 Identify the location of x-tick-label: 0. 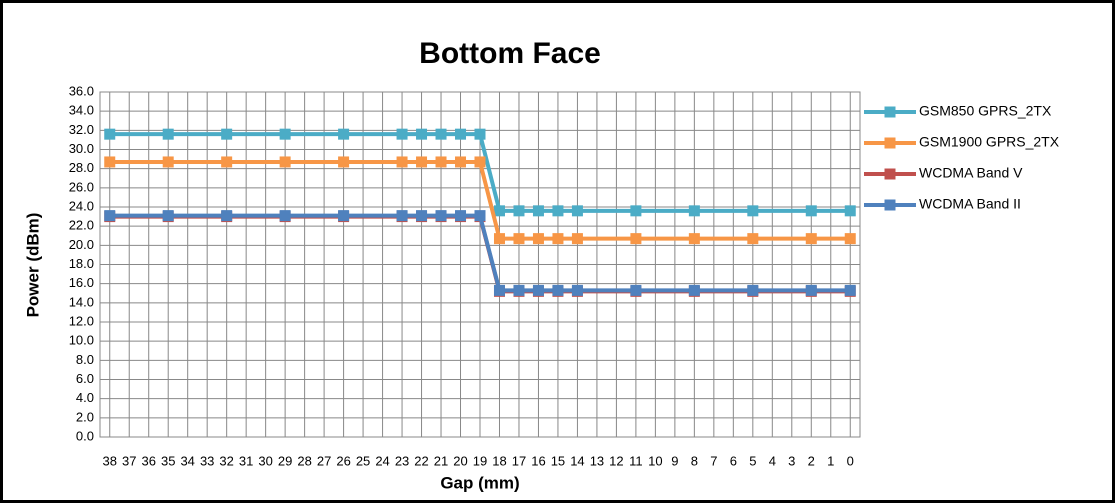
(850, 460).